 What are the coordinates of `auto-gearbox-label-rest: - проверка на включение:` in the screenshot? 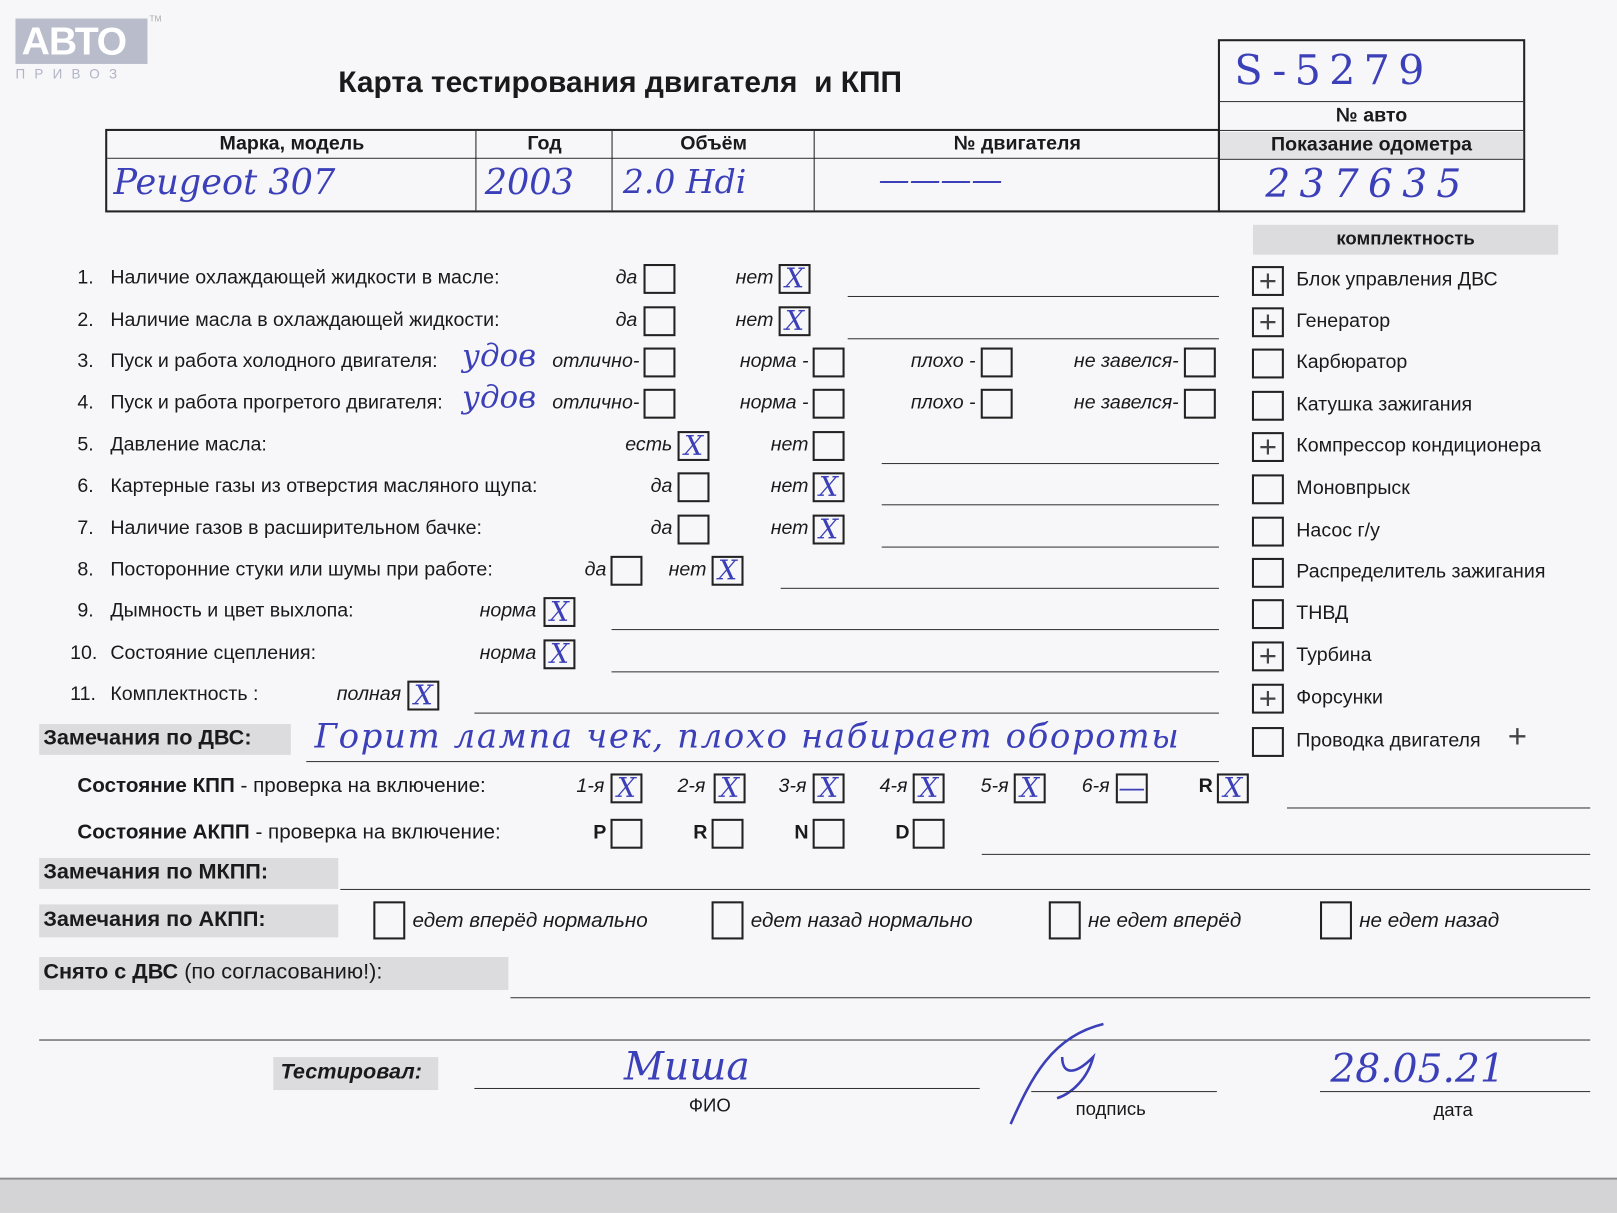 It's located at (375, 832).